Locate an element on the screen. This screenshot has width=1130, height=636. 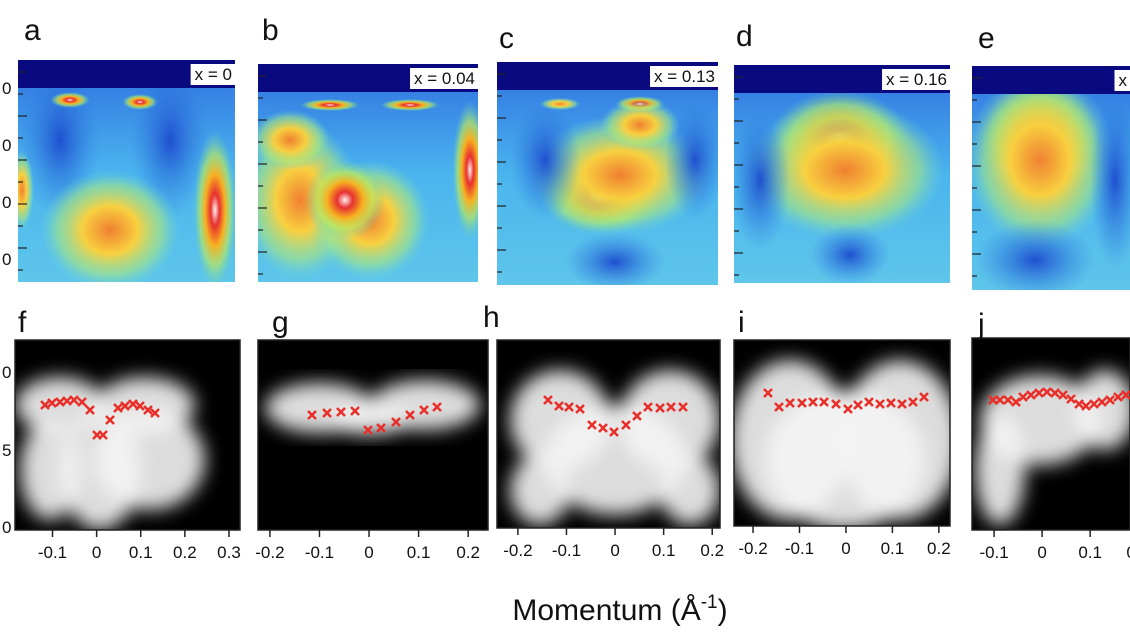
panel-letter: b is located at coordinates (270, 30).